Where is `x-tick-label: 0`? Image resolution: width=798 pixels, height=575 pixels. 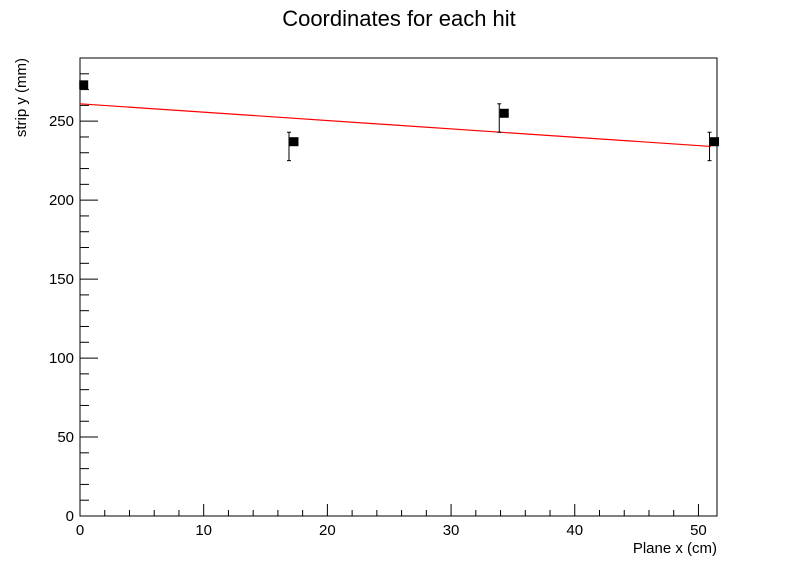
x-tick-label: 0 is located at coordinates (80, 530).